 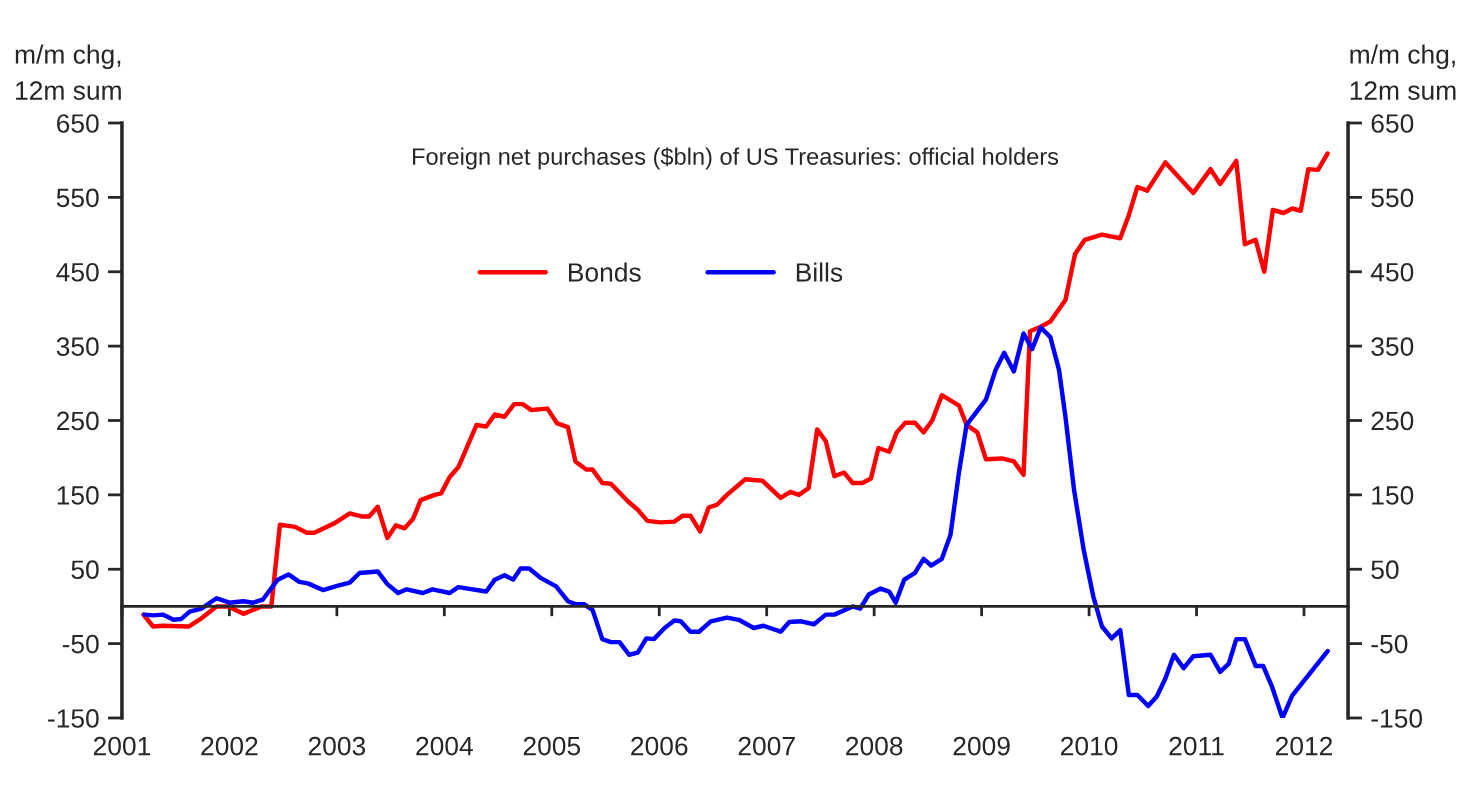 I want to click on x-tick-label: 2010, so click(x=1089, y=746).